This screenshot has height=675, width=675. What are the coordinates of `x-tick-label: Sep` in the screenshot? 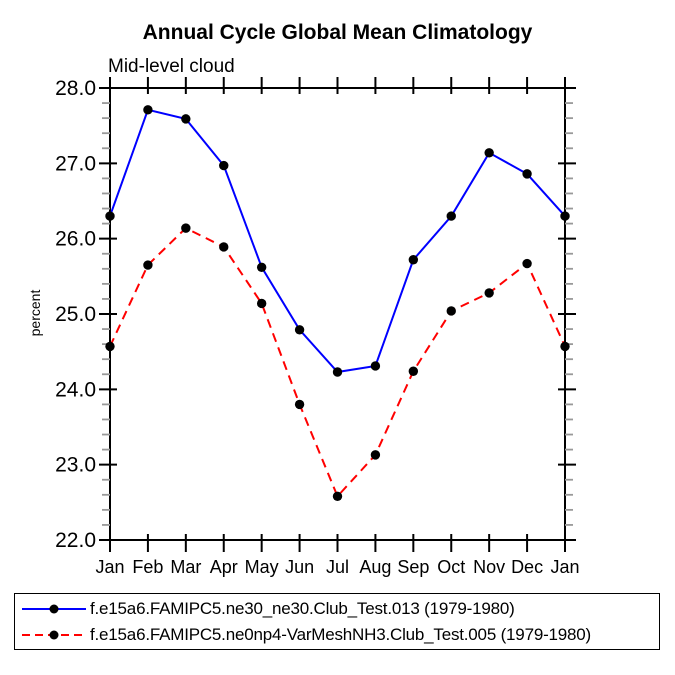 It's located at (413, 567).